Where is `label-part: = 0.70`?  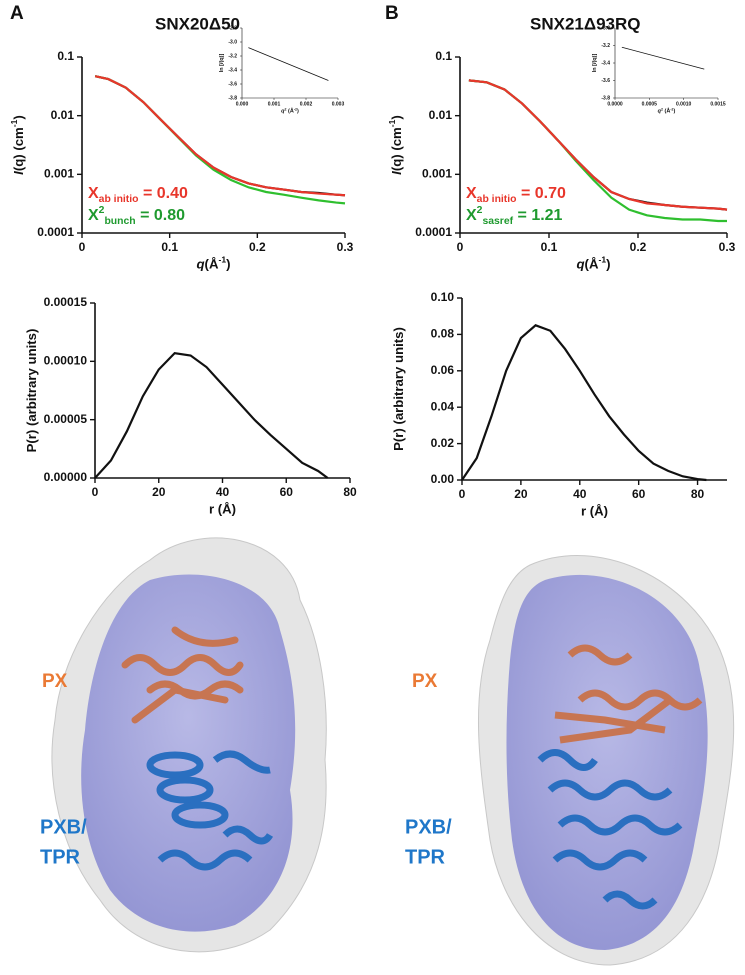 label-part: = 0.70 is located at coordinates (541, 193).